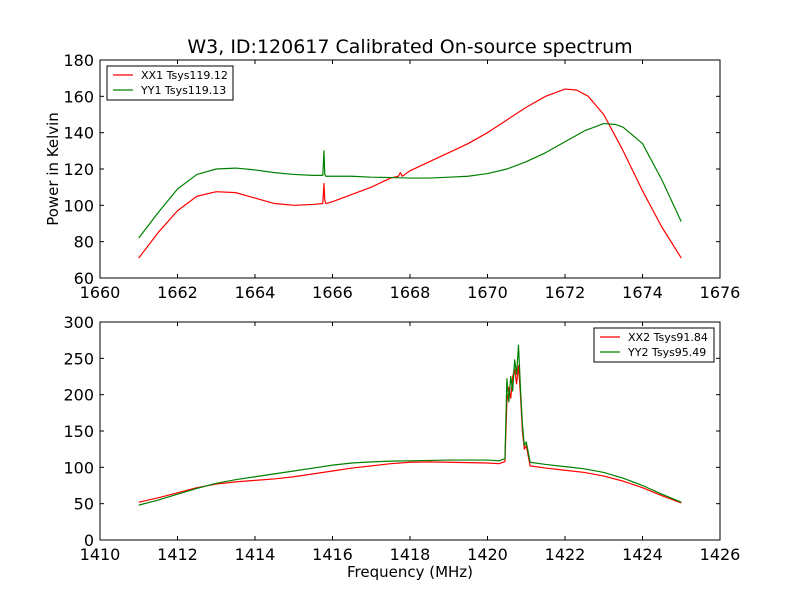  What do you see at coordinates (666, 352) in the screenshot?
I see `legend-entry-label: YY2 Tsys95.49` at bounding box center [666, 352].